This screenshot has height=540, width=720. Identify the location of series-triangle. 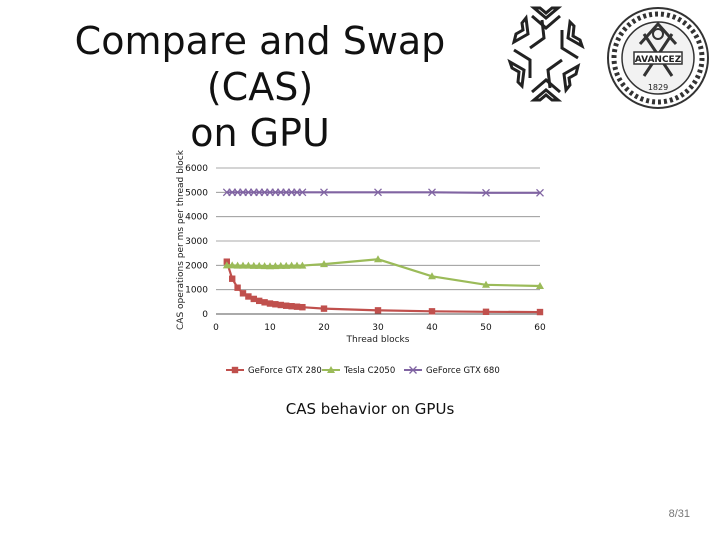
(383, 272).